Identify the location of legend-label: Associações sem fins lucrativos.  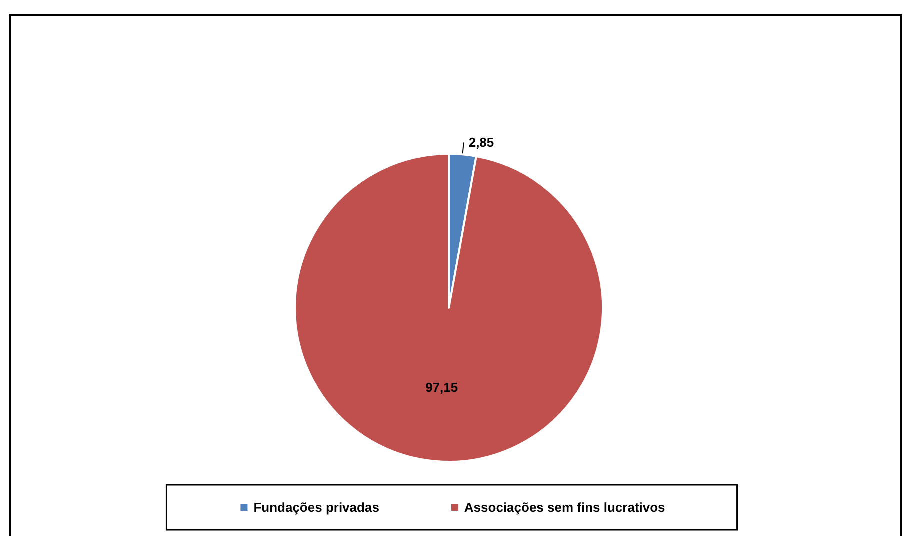
(565, 507).